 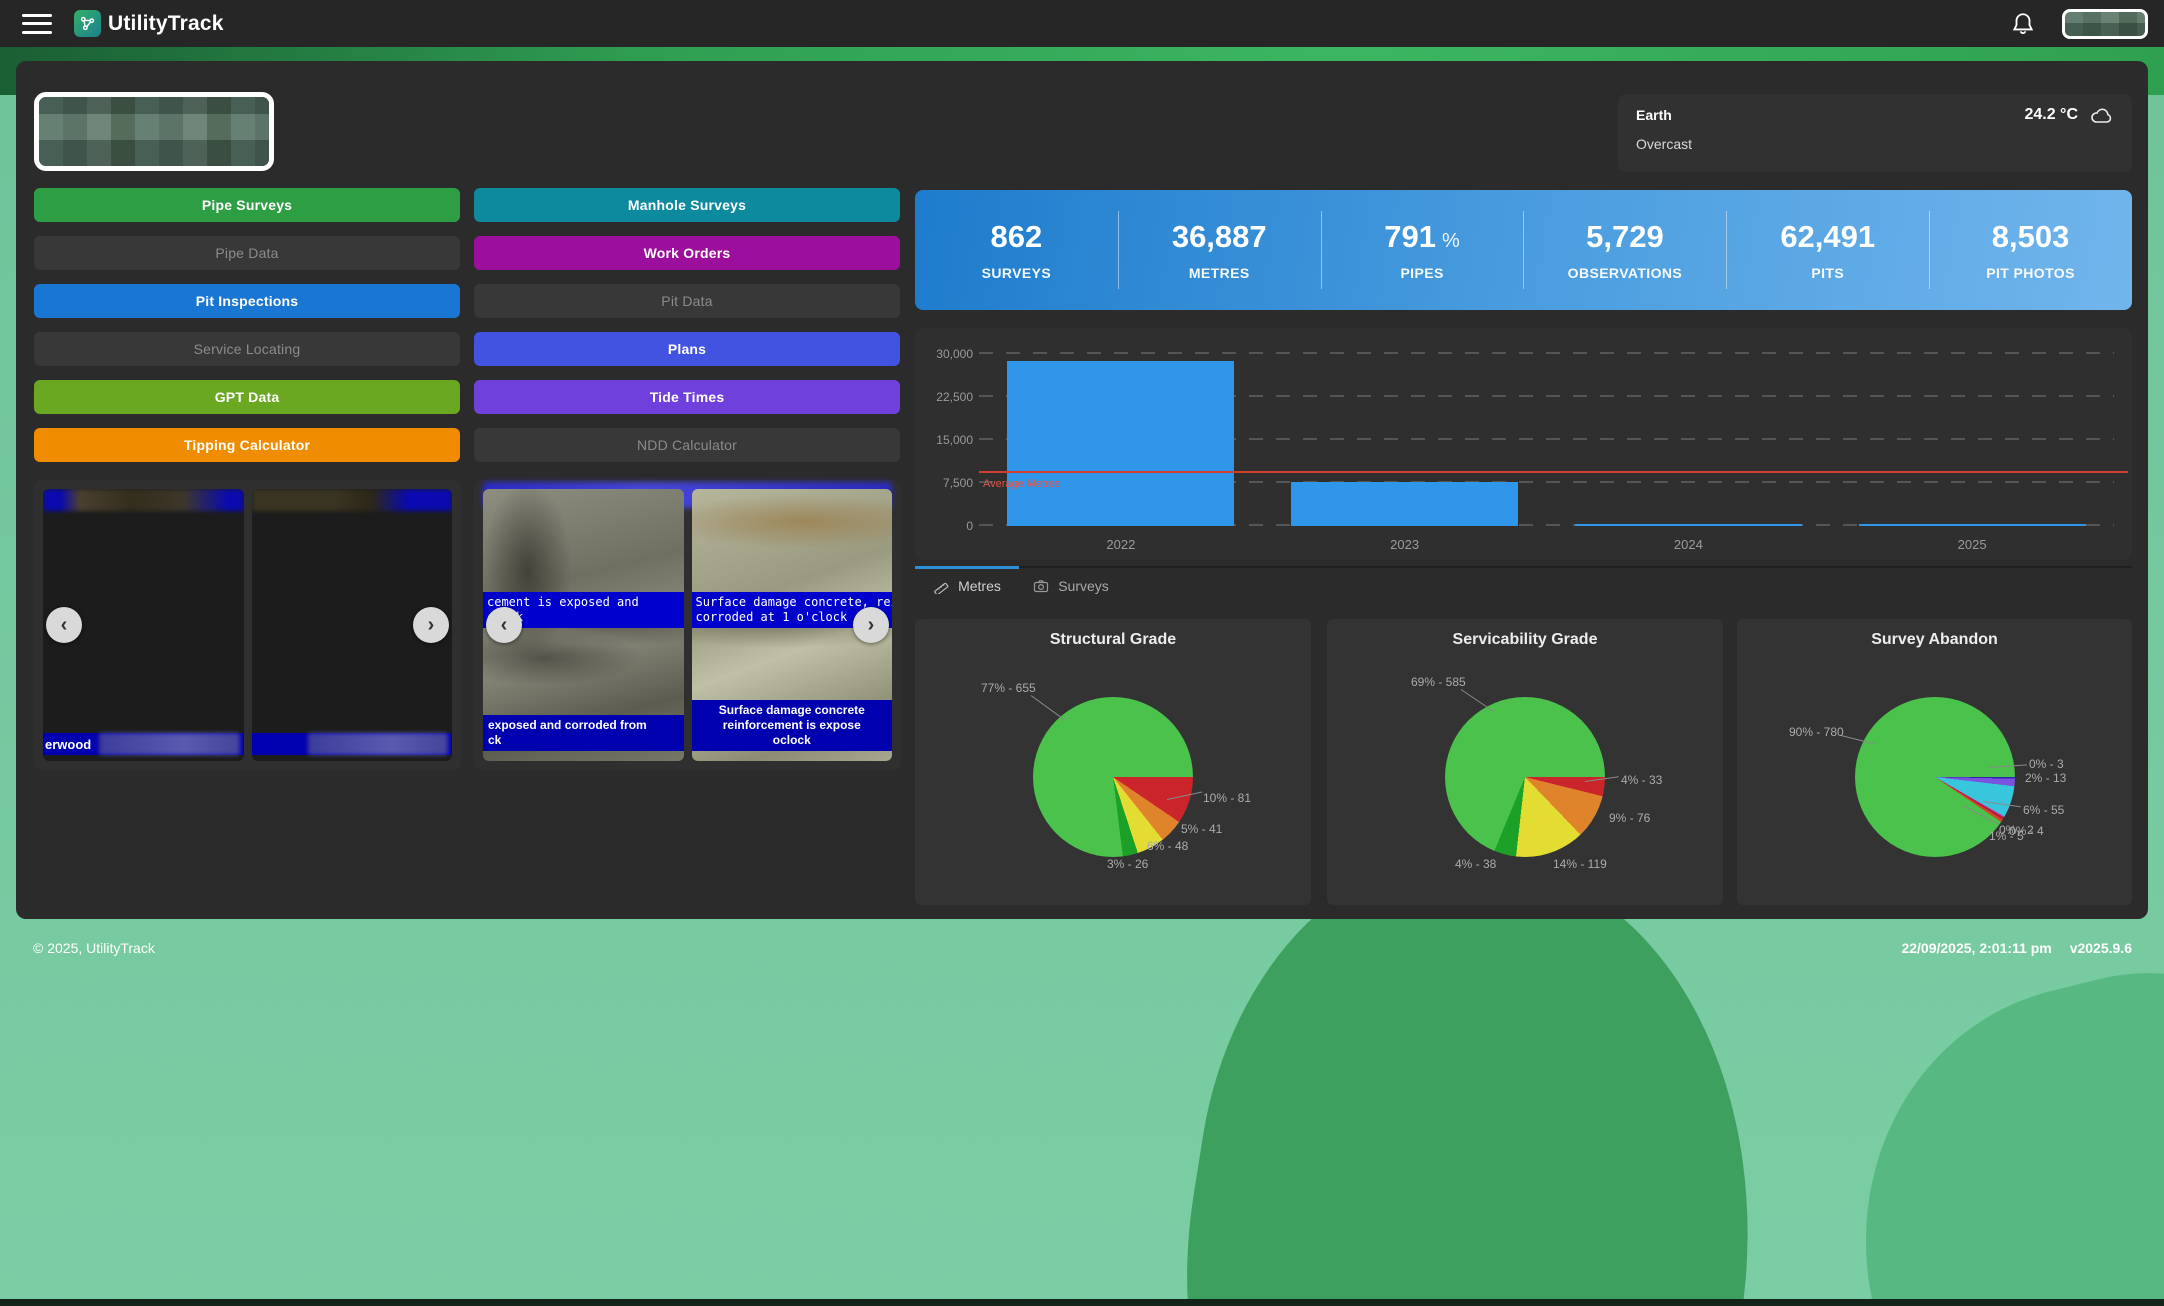 I want to click on tab-surveys: Surveys, so click(x=1071, y=586).